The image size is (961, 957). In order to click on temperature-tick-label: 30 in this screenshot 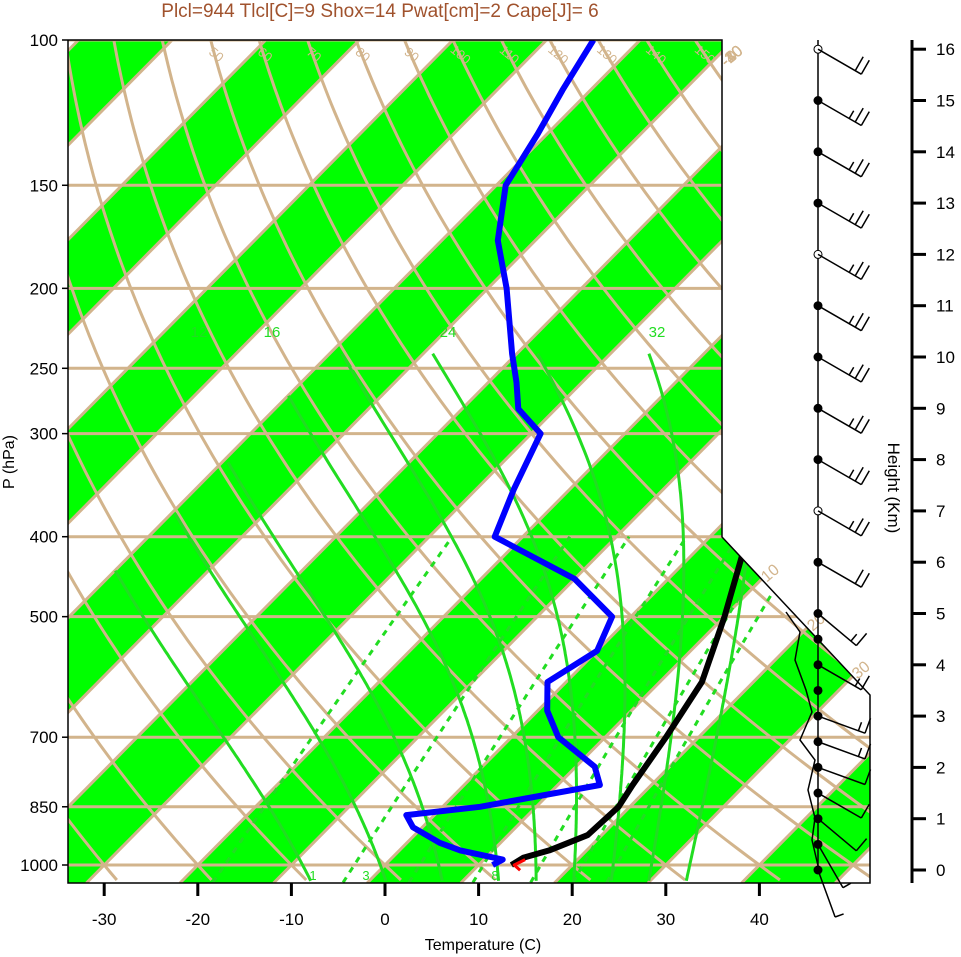, I will do `click(665, 919)`.